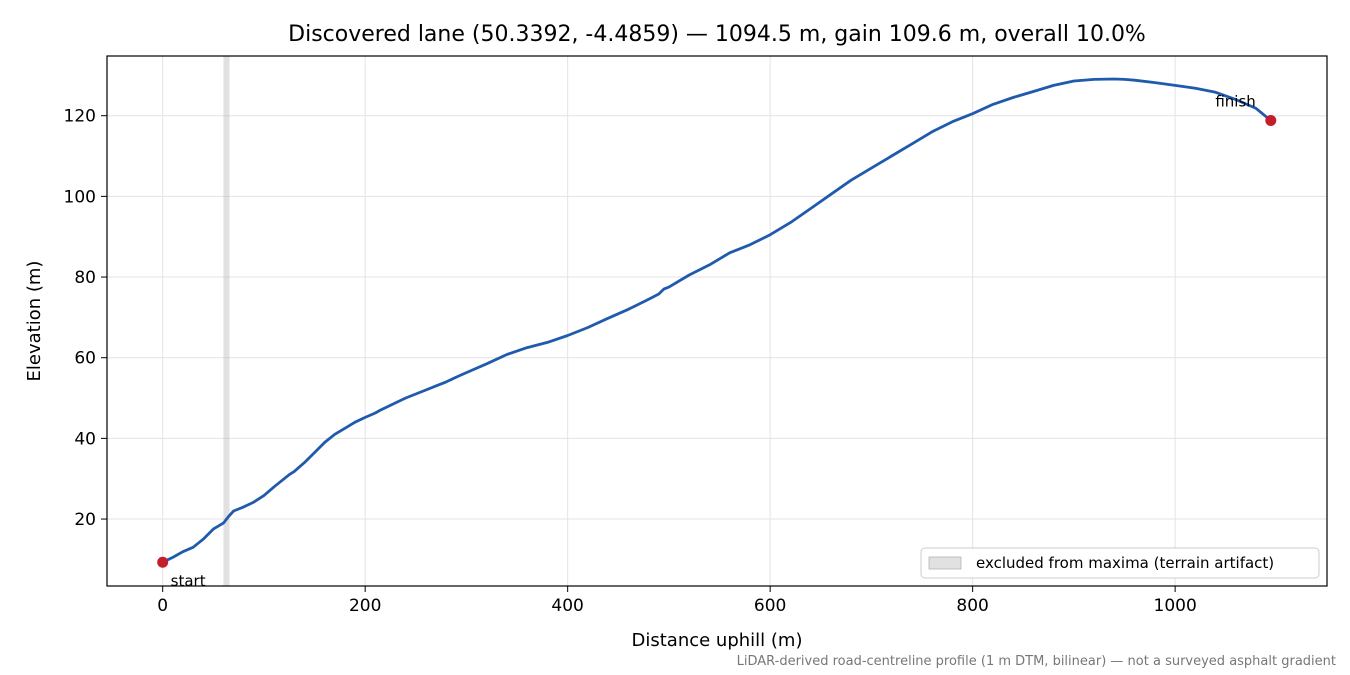 The image size is (1350, 675). I want to click on y-axis-label: Elevation (m), so click(34, 321).